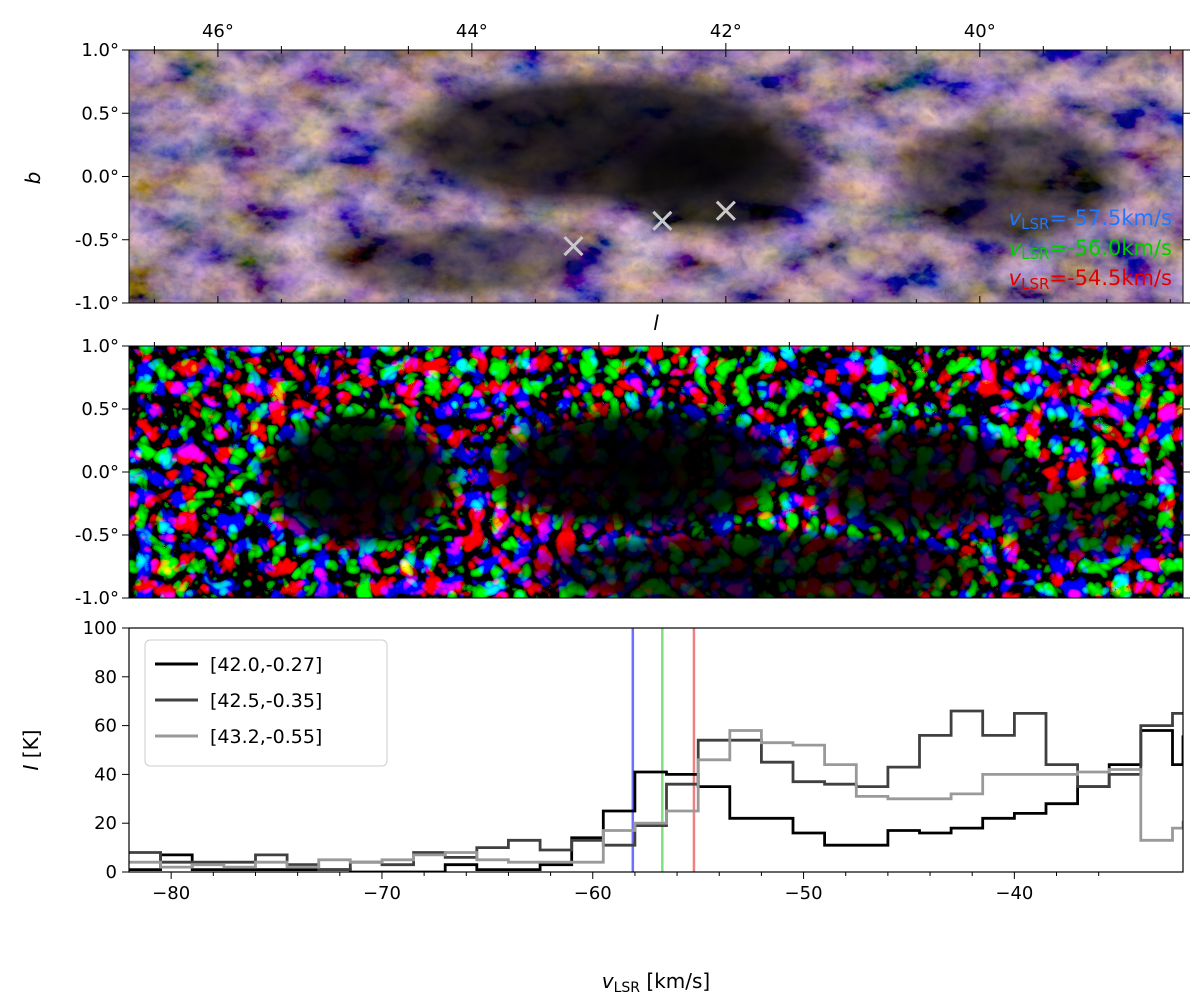  Describe the element at coordinates (106, 750) in the screenshot. I see `bottom-y-ticks: 0 20 40 60 80 100` at that location.